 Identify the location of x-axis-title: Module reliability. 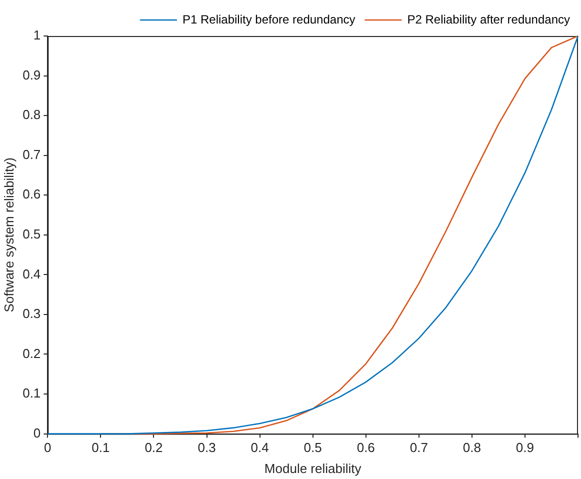
(313, 468).